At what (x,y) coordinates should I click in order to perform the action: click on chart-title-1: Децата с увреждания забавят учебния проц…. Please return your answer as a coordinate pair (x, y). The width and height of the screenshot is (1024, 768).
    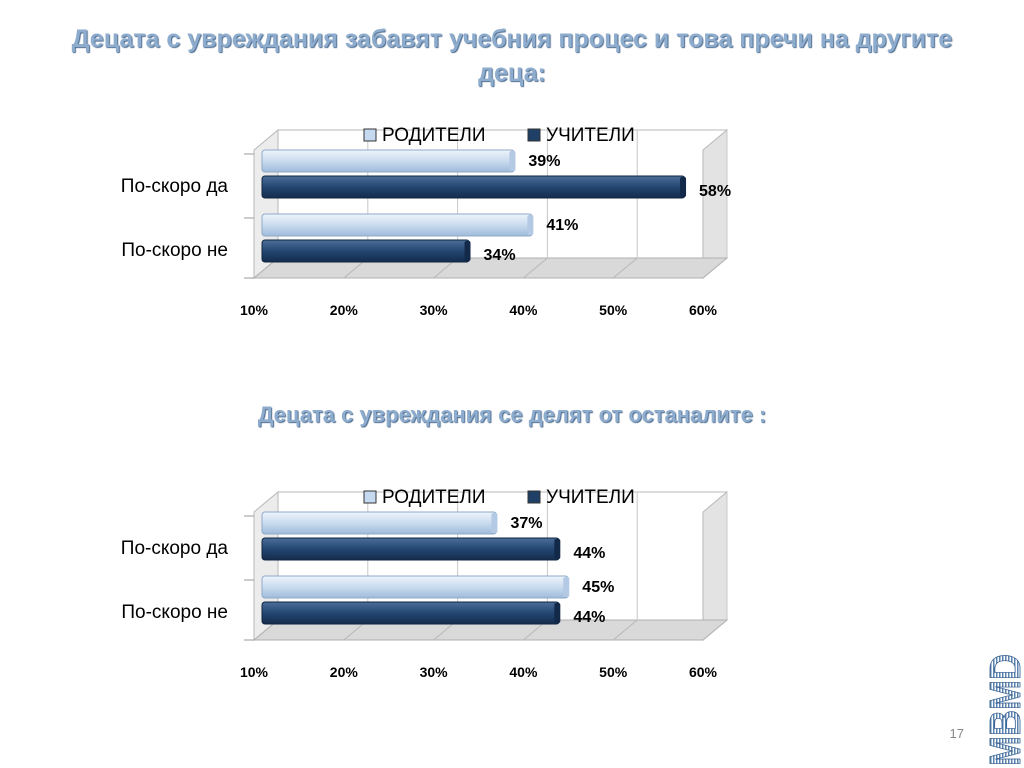
    Looking at the image, I should click on (512, 56).